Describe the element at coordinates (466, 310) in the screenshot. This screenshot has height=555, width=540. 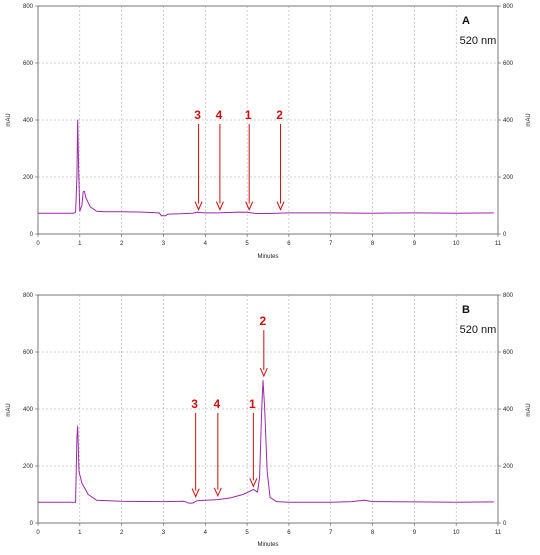
I see `panel-label: B` at that location.